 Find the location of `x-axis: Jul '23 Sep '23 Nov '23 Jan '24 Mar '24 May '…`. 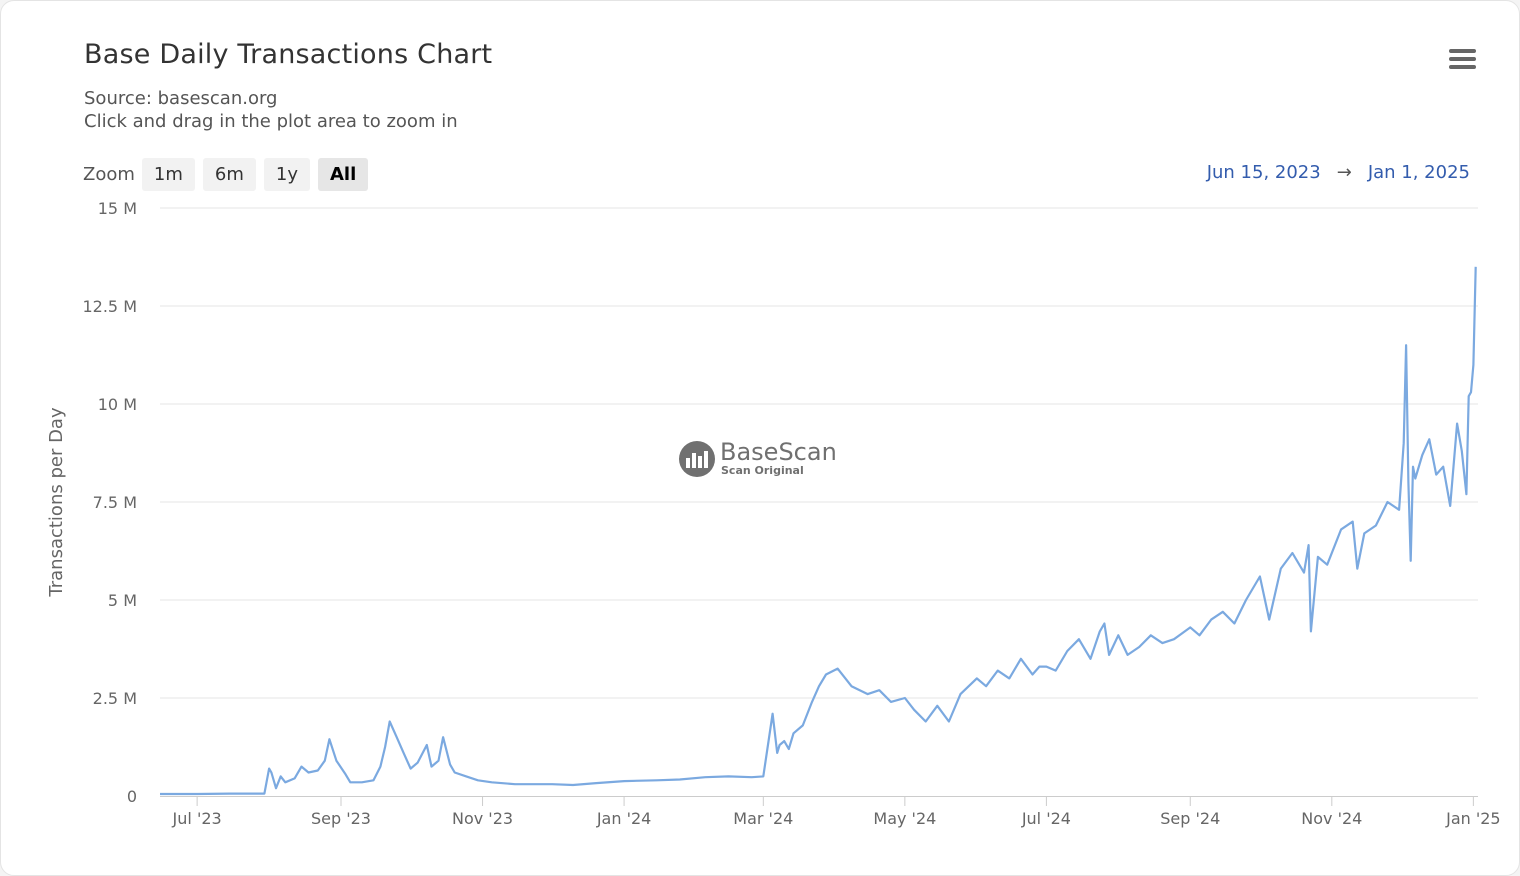

x-axis: Jul '23 Sep '23 Nov '23 Jan '24 Mar '24 May '… is located at coordinates (830, 812).